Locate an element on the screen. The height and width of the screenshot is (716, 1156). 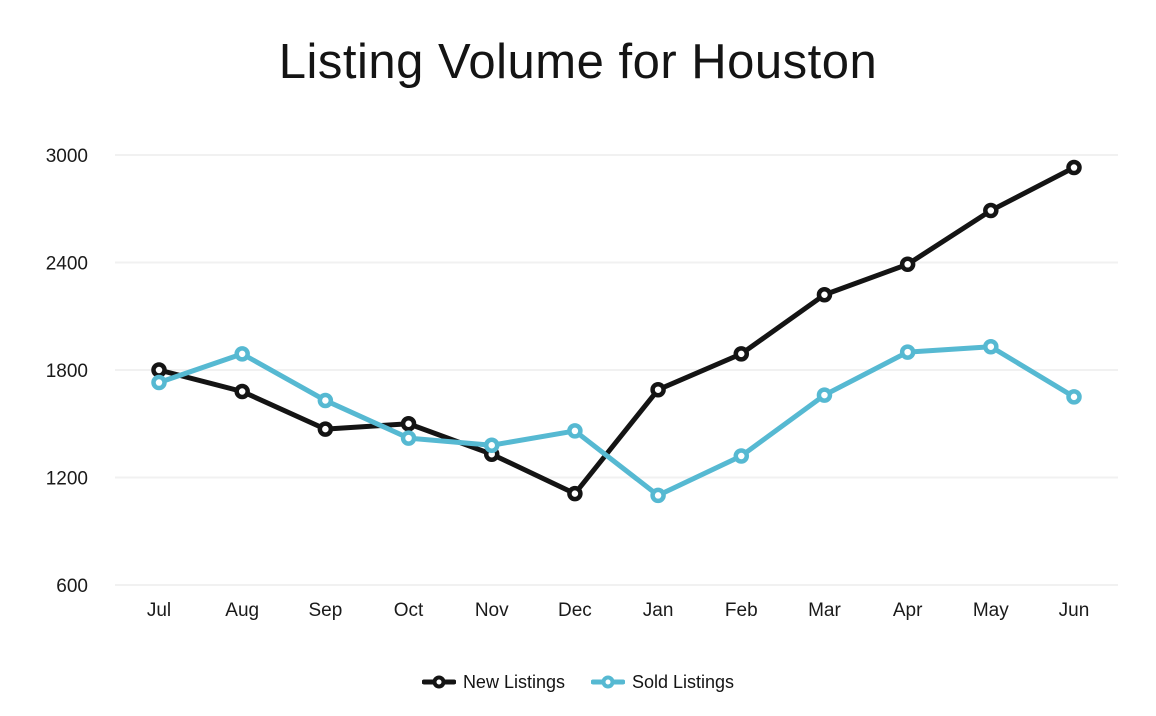
legend: New Listings Sold Listings is located at coordinates (578, 682).